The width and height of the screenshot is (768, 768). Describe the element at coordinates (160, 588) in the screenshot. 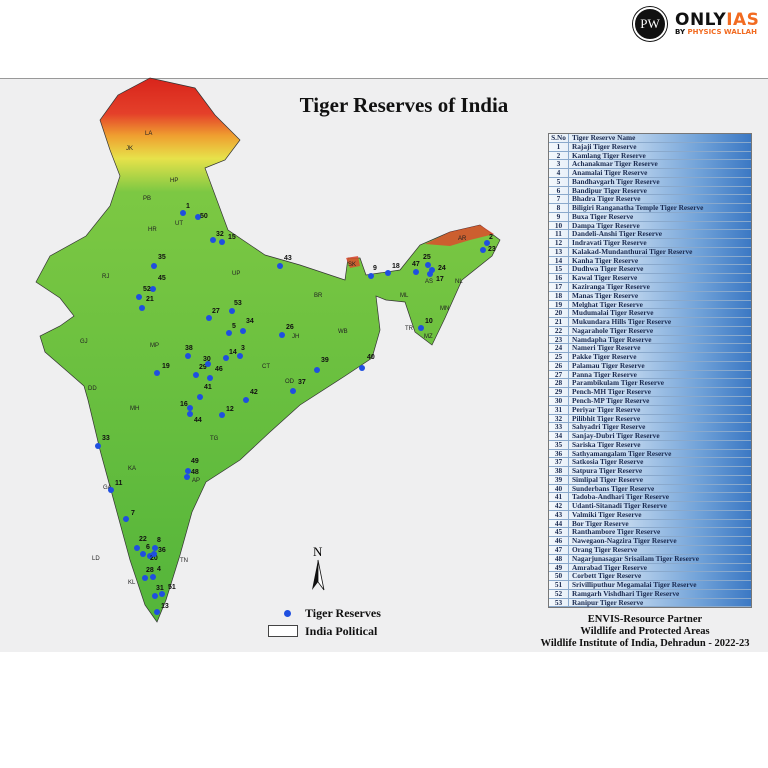

I see `reserve-marker-label: 31` at that location.